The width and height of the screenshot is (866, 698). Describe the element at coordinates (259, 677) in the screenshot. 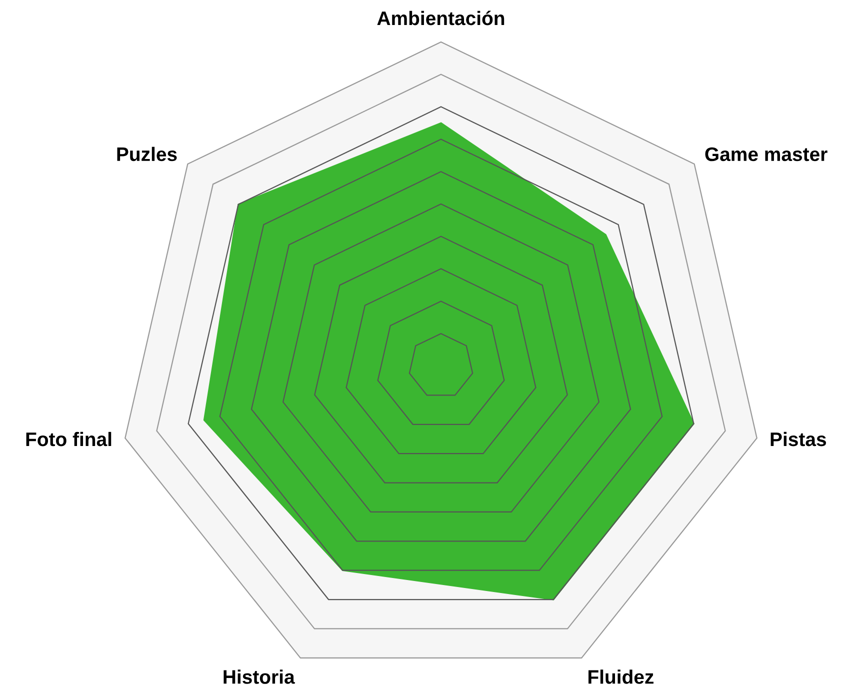

I see `spoke-label: Historia` at that location.